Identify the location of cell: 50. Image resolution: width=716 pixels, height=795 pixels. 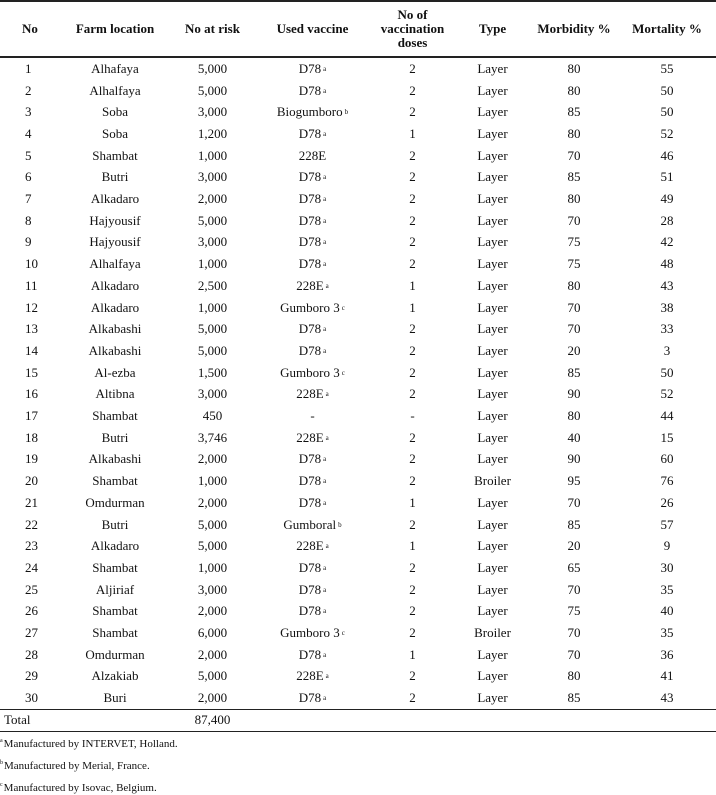
(667, 91).